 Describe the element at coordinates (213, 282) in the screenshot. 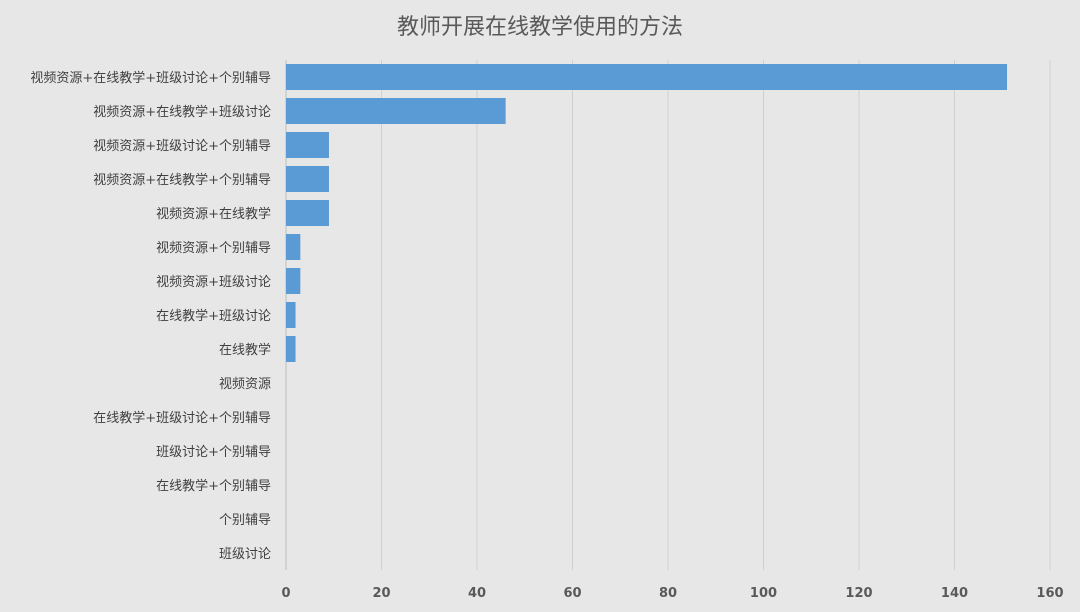

I see `category-label: 视频资源+班级讨论` at that location.